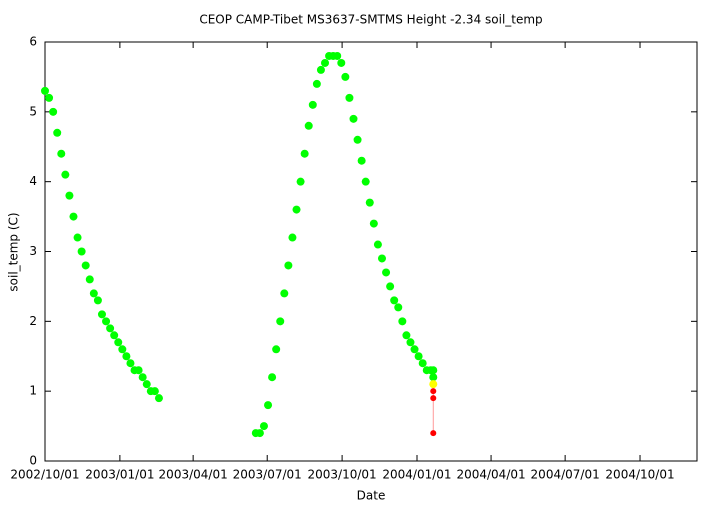  Describe the element at coordinates (33, 391) in the screenshot. I see `y-tick-label: 1` at that location.